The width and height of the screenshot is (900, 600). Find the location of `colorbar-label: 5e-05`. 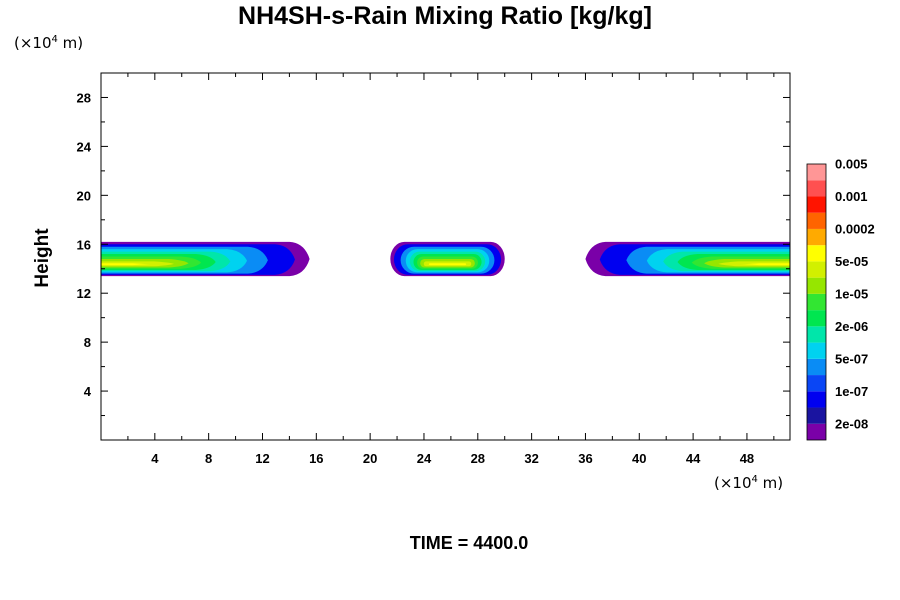

colorbar-label: 5e-05 is located at coordinates (851, 261).